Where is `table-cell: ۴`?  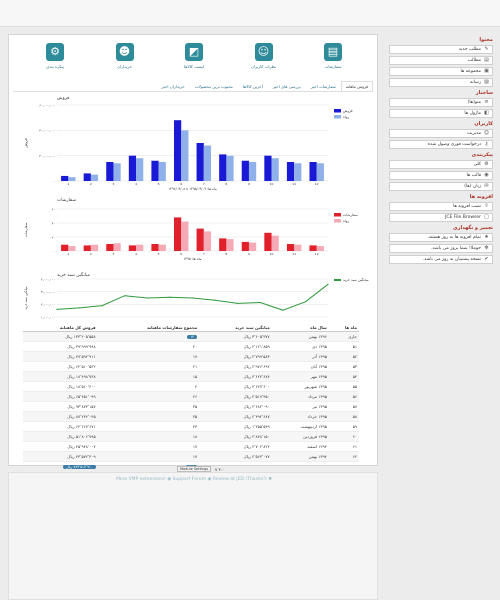
table-cell: ۴ is located at coordinates (148, 386).